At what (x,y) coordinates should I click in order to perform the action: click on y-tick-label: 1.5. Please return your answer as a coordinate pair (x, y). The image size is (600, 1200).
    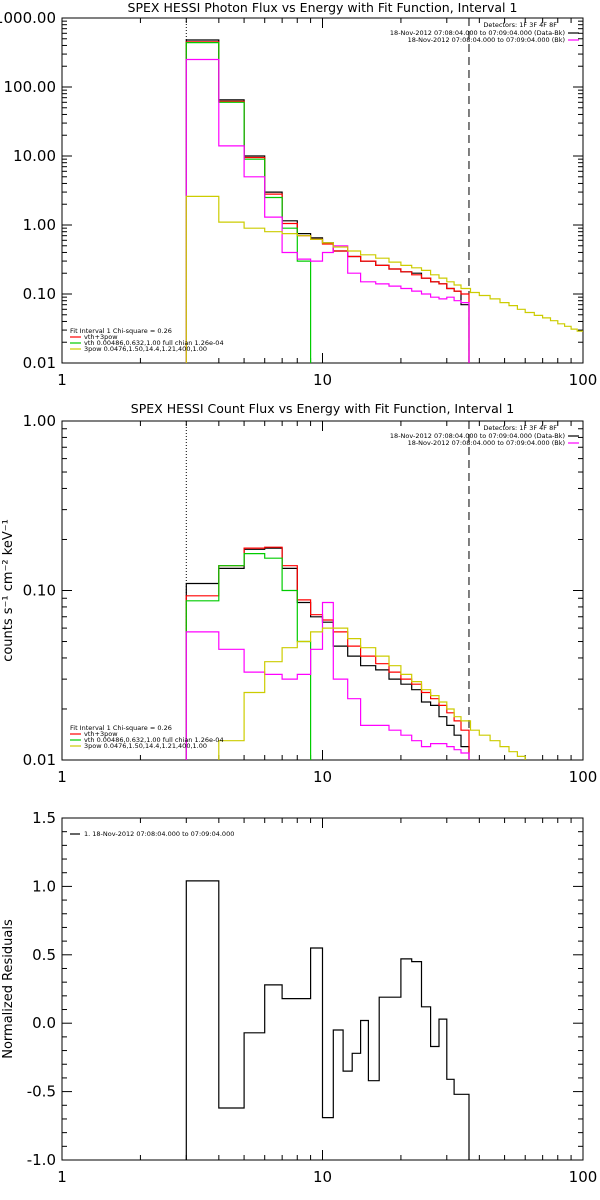
    Looking at the image, I should click on (44, 818).